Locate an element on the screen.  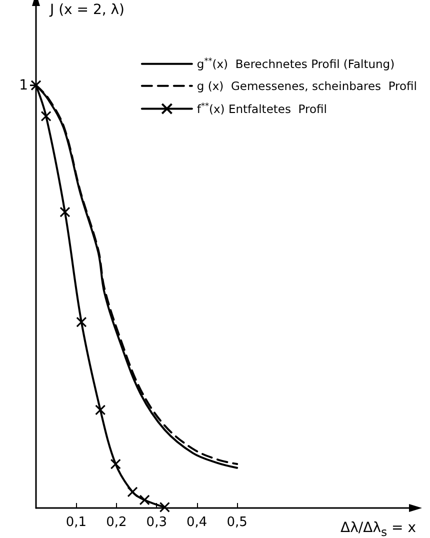
legend-label: g (x) Gemessenes, scheinbares Profil is located at coordinates (306, 85).